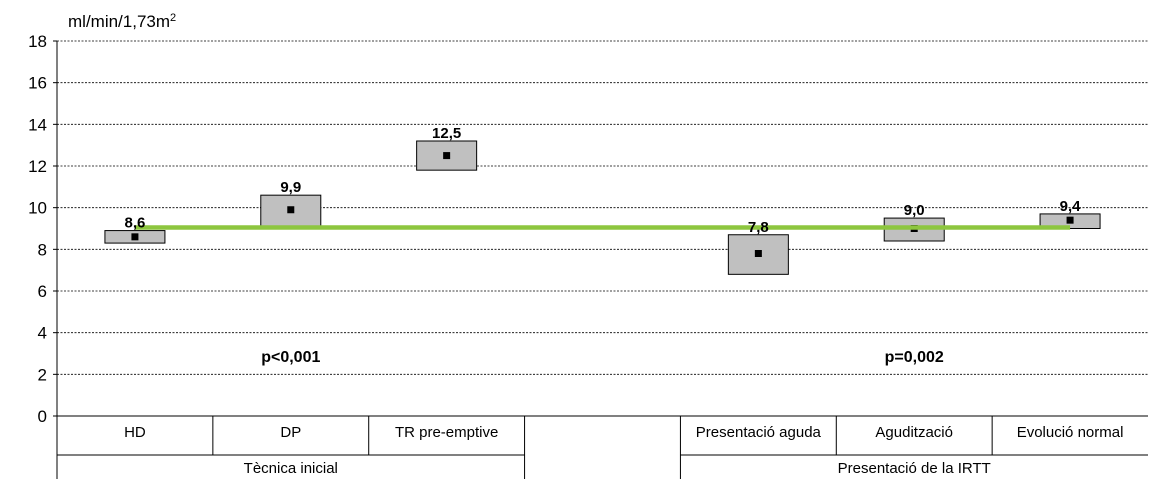  I want to click on data-label-3: 7,8, so click(758, 227).